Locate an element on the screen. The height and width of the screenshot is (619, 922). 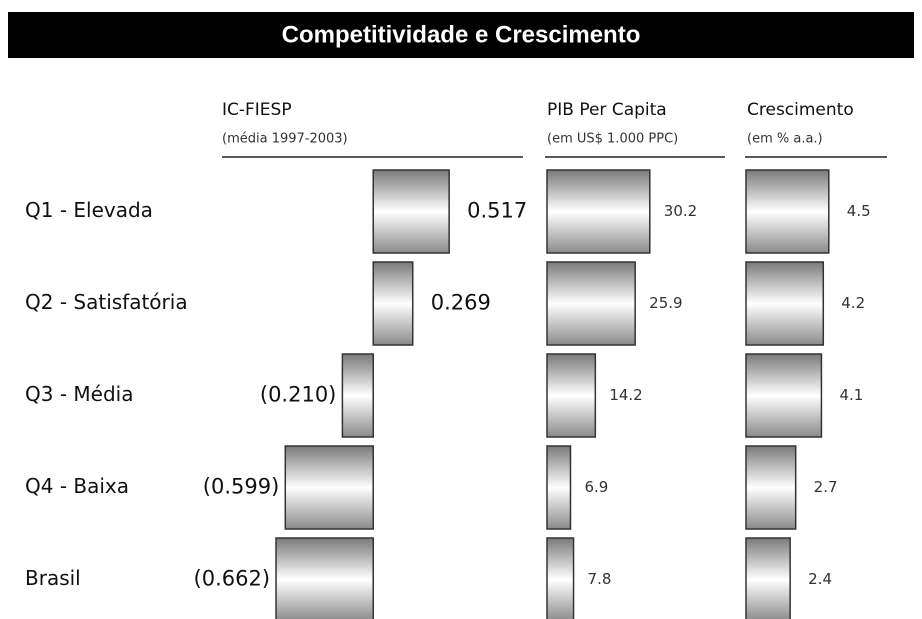
row-label: Brasil is located at coordinates (53, 578).